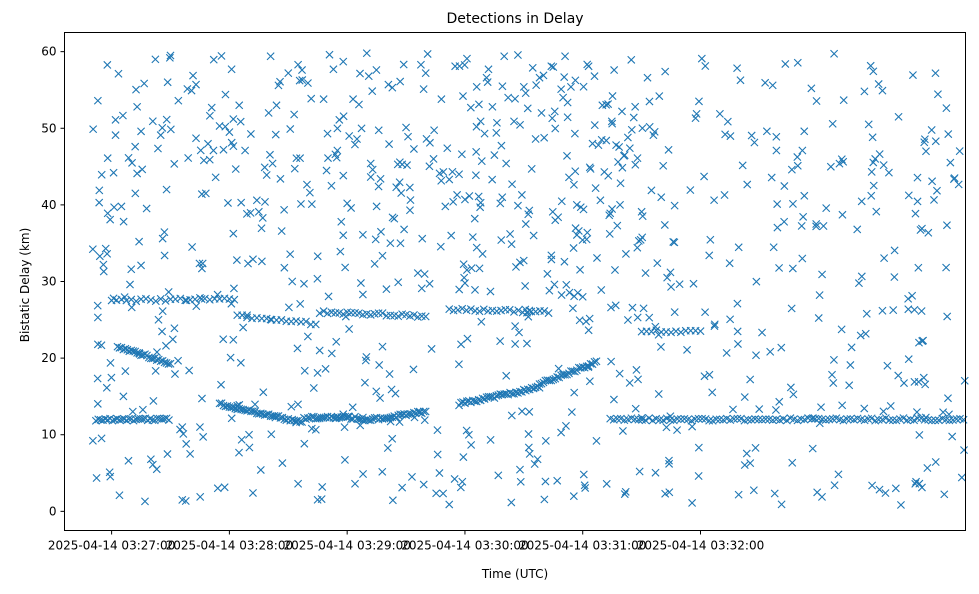 This screenshot has height=594, width=979. Describe the element at coordinates (53, 281) in the screenshot. I see `y-axis-ticks: 0 10 20 30 40 50 60` at that location.